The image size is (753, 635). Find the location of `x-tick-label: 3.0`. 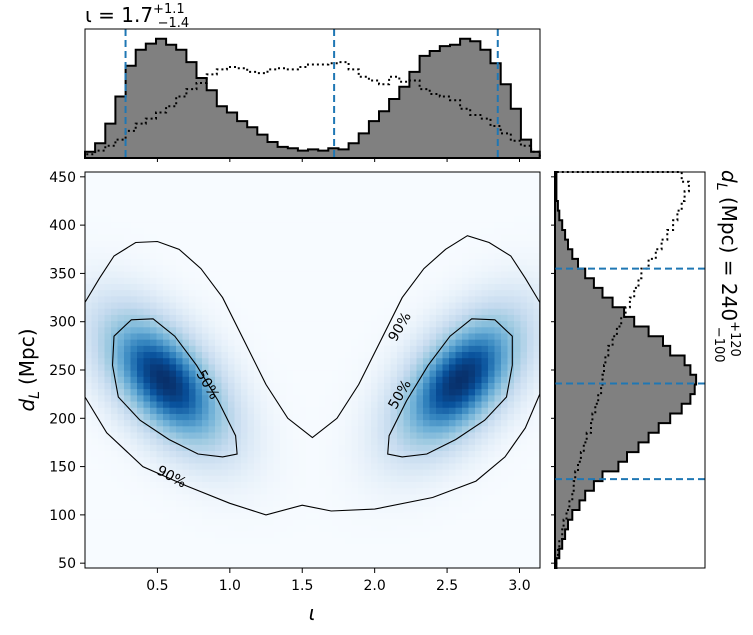

x-tick-label: 3.0 is located at coordinates (519, 586).